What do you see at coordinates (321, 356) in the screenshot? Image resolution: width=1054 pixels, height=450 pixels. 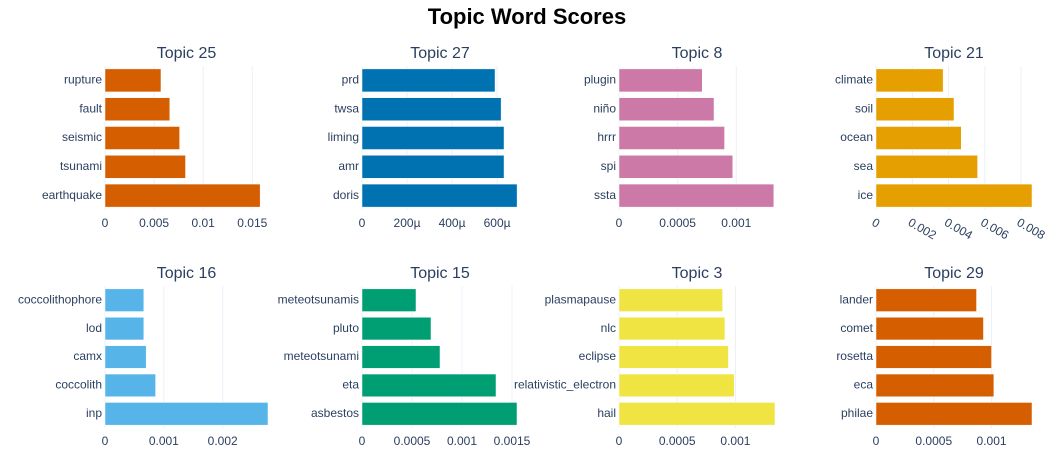 I see `y-tick-label: meteotsunami` at bounding box center [321, 356].